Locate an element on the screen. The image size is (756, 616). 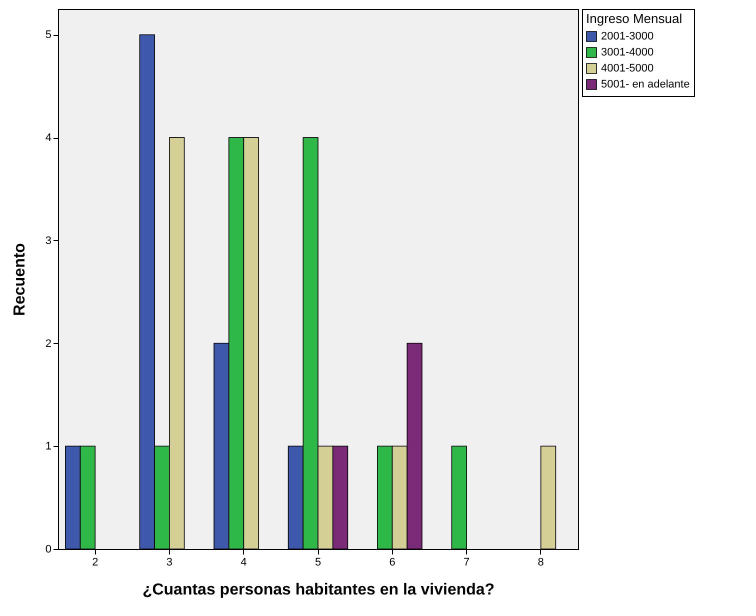
legend-title: Ingreso Mensual is located at coordinates (634, 18).